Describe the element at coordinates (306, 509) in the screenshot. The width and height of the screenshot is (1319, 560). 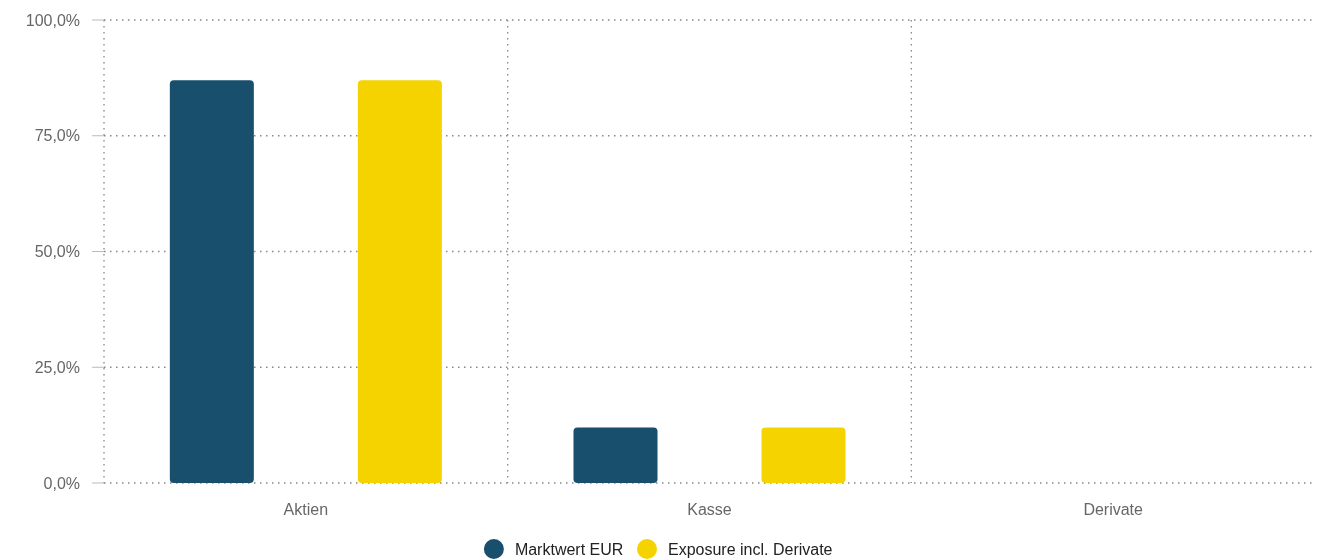
I see `x-tick-label: Aktien` at that location.